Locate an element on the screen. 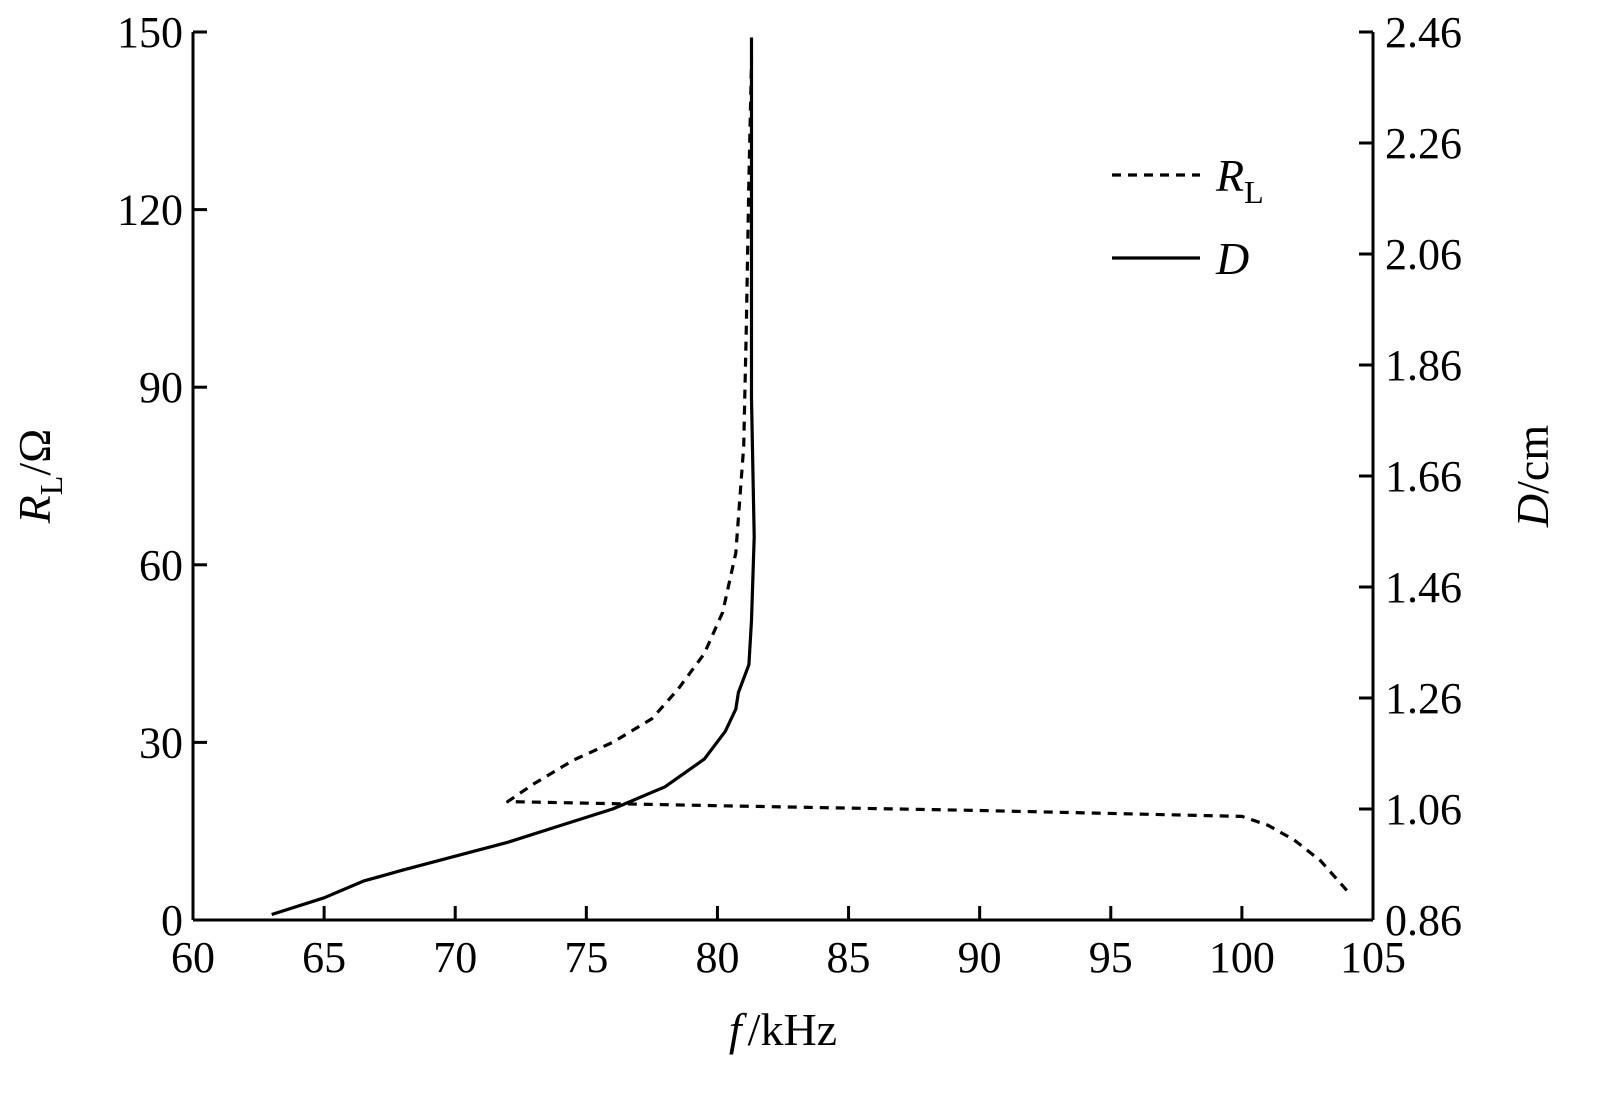 Image resolution: width=1617 pixels, height=1096 pixels. y-left-tick-label: 30 is located at coordinates (161, 742).